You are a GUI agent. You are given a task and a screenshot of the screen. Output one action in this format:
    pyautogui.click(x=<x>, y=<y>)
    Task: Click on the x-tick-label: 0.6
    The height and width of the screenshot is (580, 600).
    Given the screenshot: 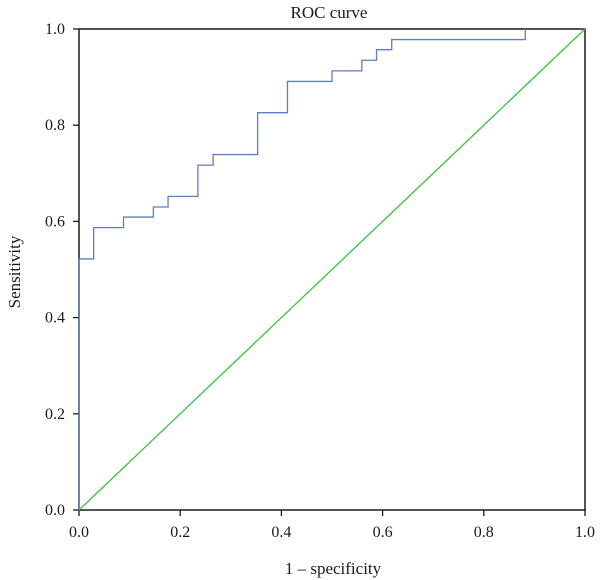 What is the action you would take?
    pyautogui.click(x=383, y=532)
    